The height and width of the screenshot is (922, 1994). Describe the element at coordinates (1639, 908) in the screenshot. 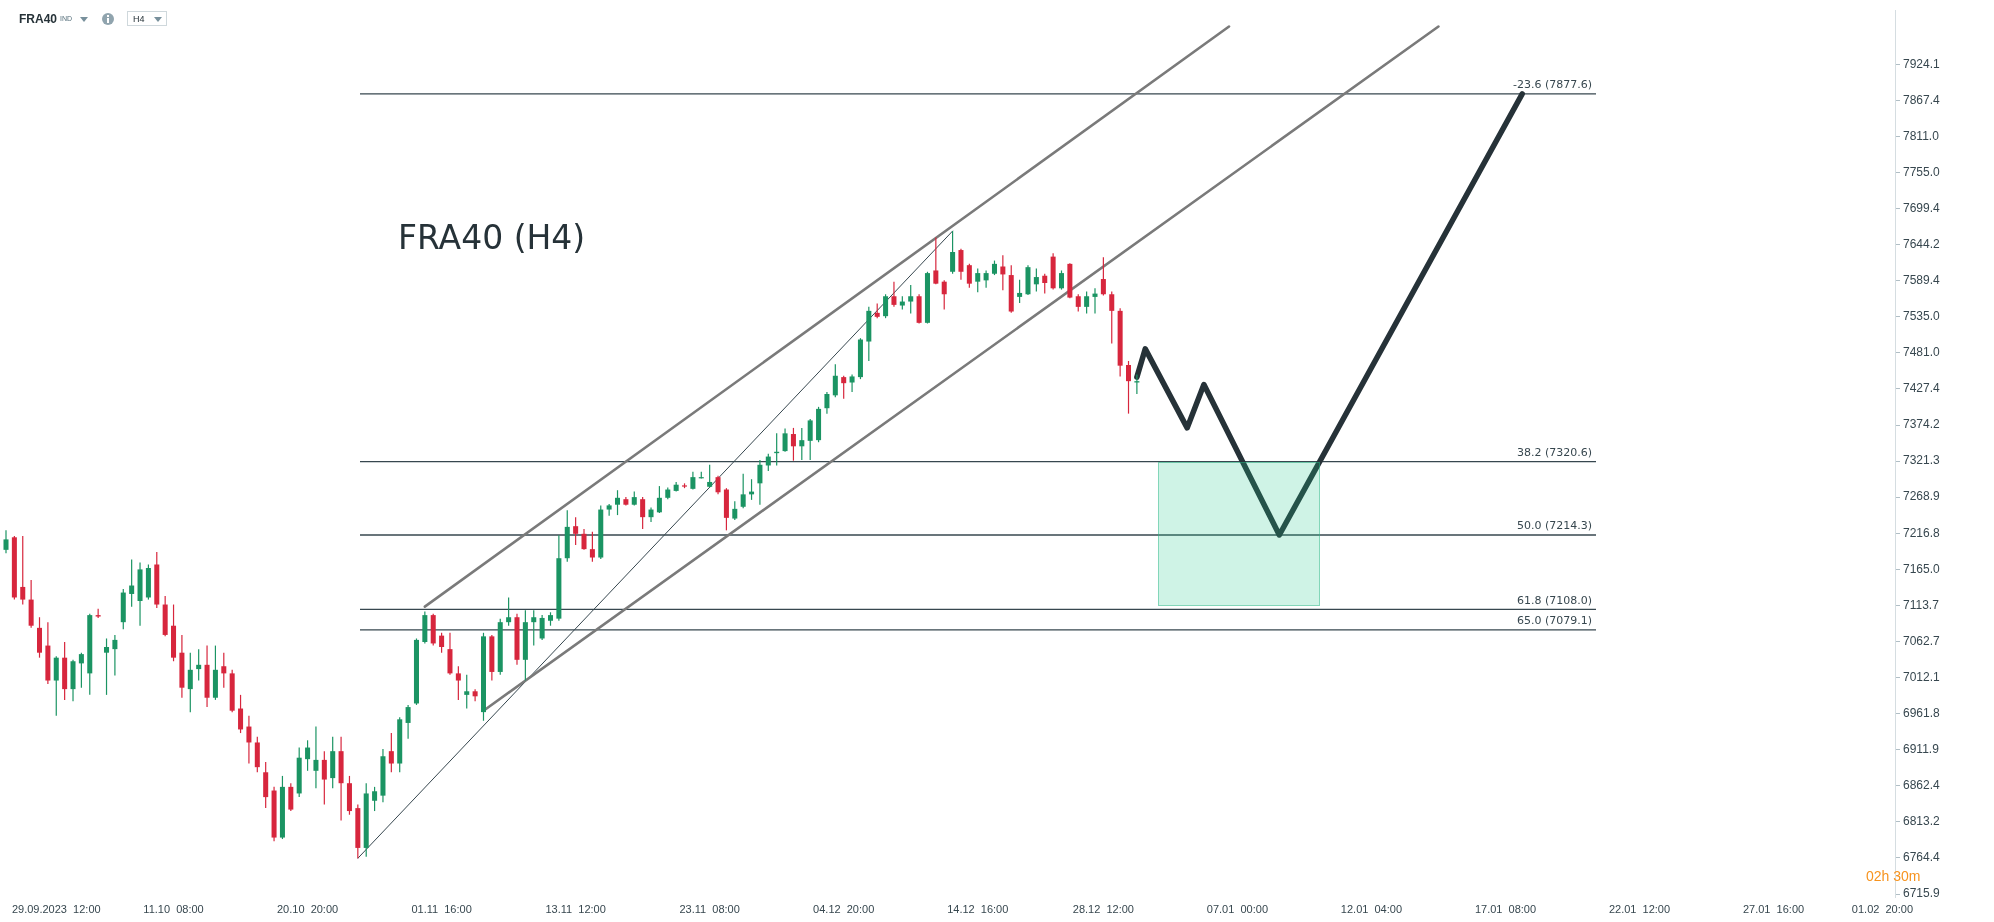

I see `x-tick-label: 22.01 12:00` at that location.